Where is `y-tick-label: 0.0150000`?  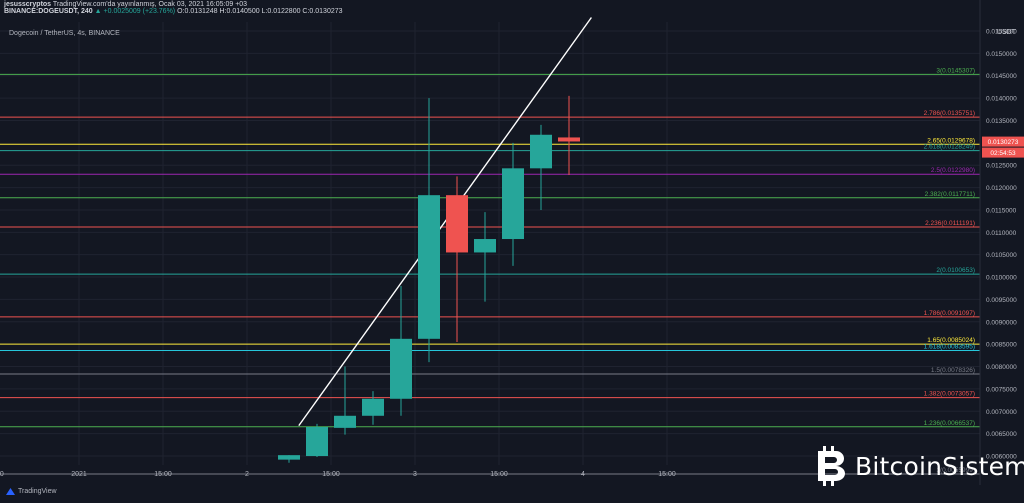
y-tick-label: 0.0150000 is located at coordinates (1001, 54).